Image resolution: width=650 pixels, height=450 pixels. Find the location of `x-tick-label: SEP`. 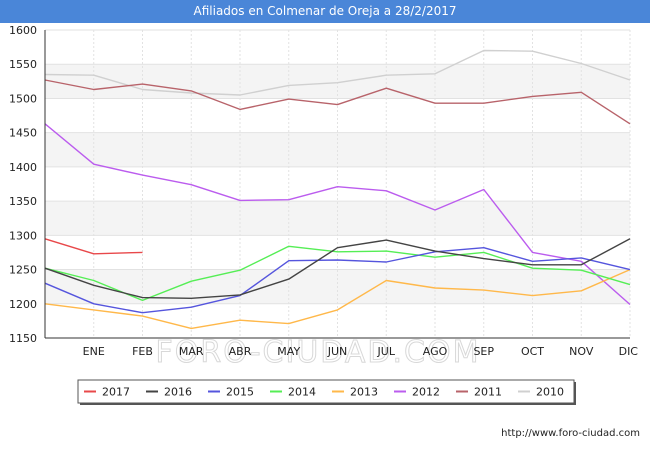

x-tick-label: SEP is located at coordinates (483, 351).